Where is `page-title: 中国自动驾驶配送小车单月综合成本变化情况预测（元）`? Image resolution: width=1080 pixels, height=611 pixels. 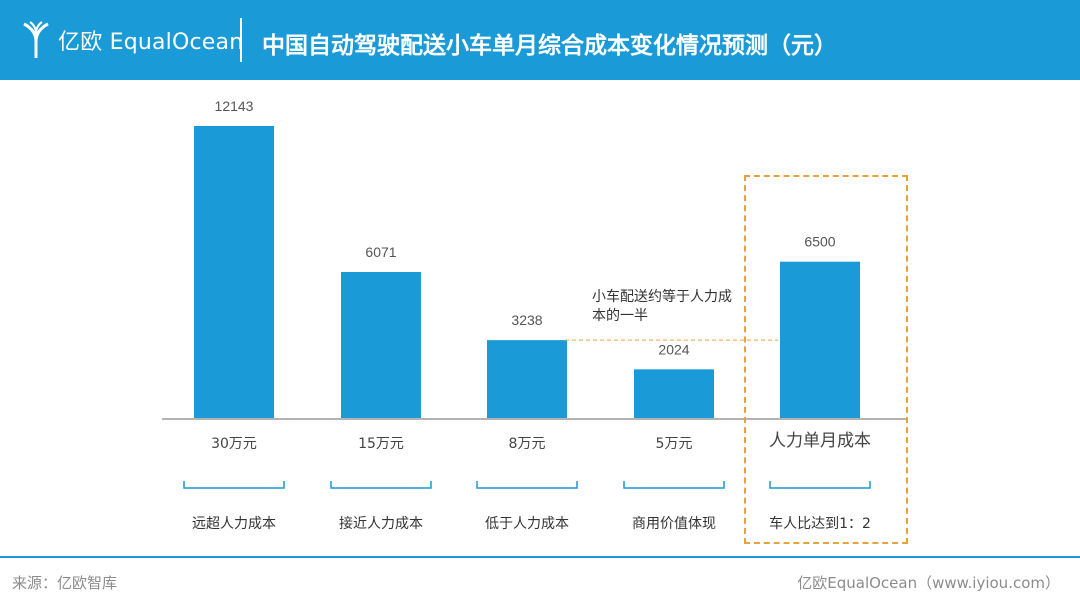
page-title: 中国自动驾驶配送小车单月综合成本变化情况预测（元） is located at coordinates (549, 46).